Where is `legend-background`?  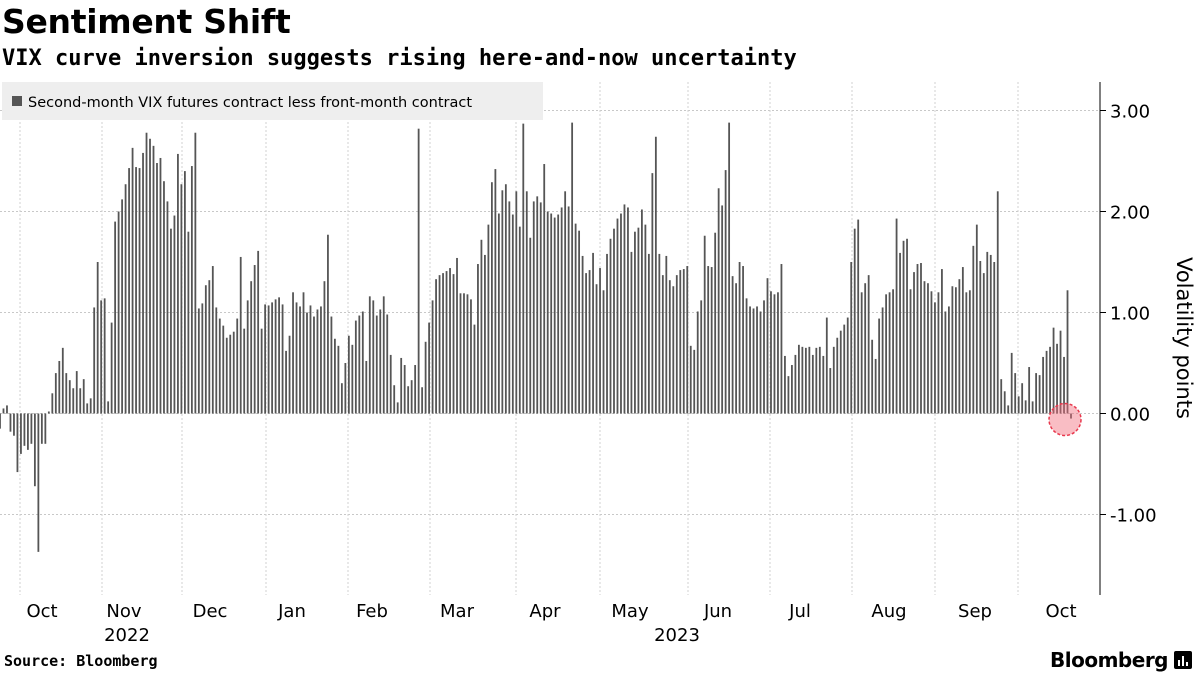 legend-background is located at coordinates (272, 101).